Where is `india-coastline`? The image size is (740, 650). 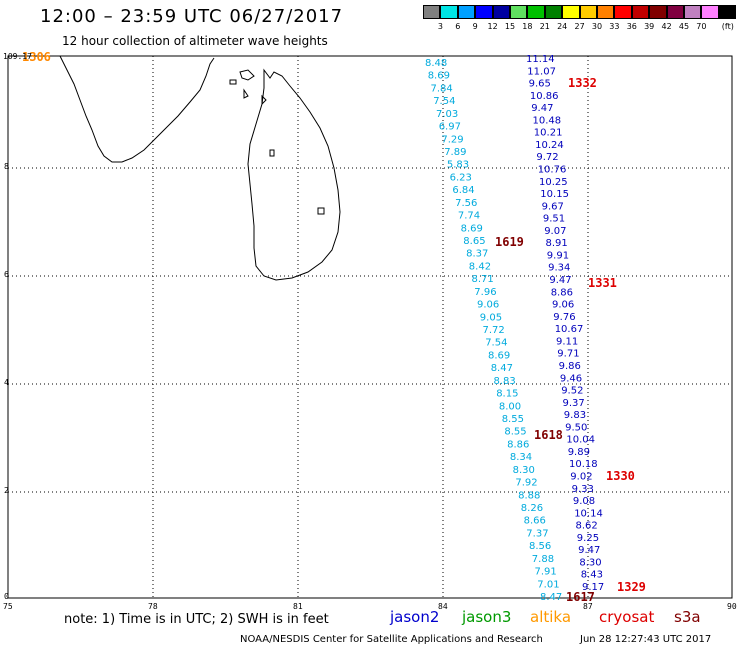 india-coastline is located at coordinates (137, 109).